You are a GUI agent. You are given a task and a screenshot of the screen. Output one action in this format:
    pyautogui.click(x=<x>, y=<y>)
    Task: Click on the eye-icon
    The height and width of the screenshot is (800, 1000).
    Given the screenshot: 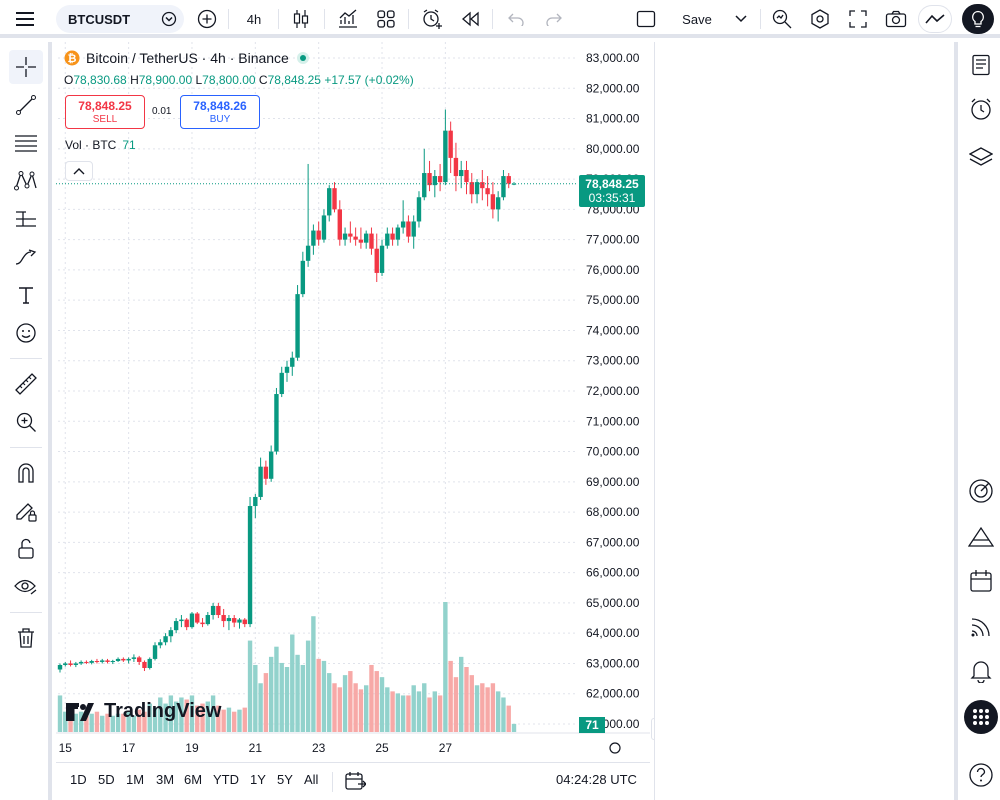 What is the action you would take?
    pyautogui.click(x=26, y=587)
    